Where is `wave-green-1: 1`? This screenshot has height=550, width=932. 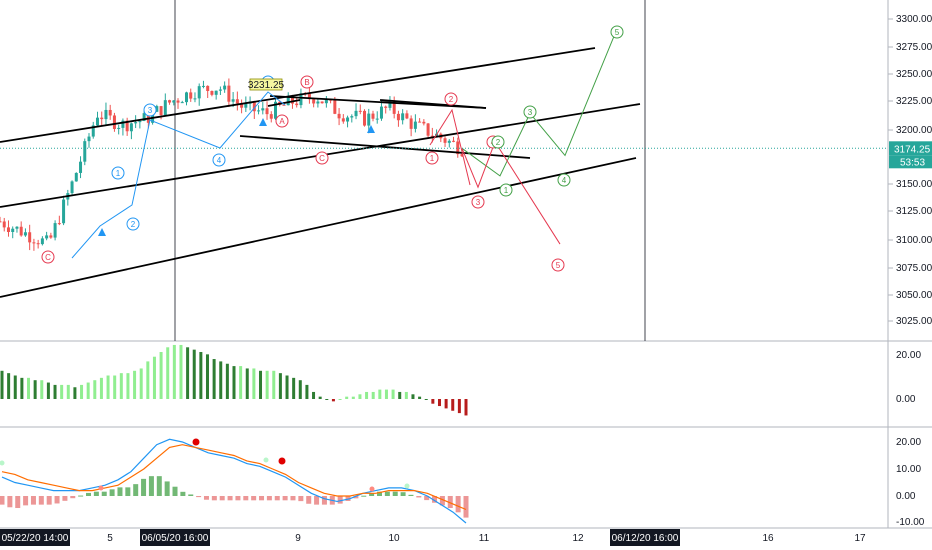 wave-green-1: 1 is located at coordinates (506, 190).